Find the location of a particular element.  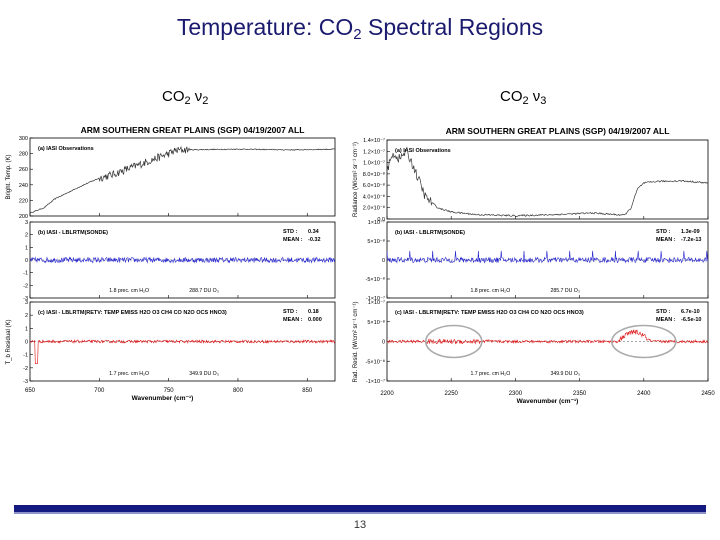

page-number: 13 is located at coordinates (360, 525).